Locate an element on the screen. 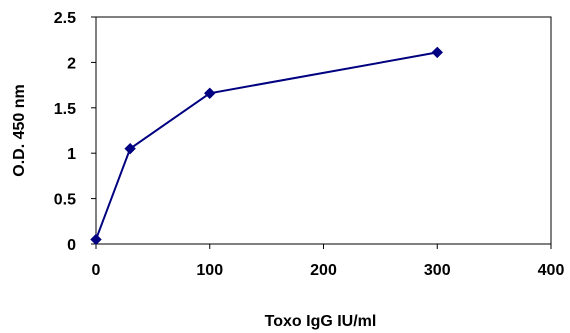  x-axis-ticks: 0 100 200 300 400 is located at coordinates (328, 261).